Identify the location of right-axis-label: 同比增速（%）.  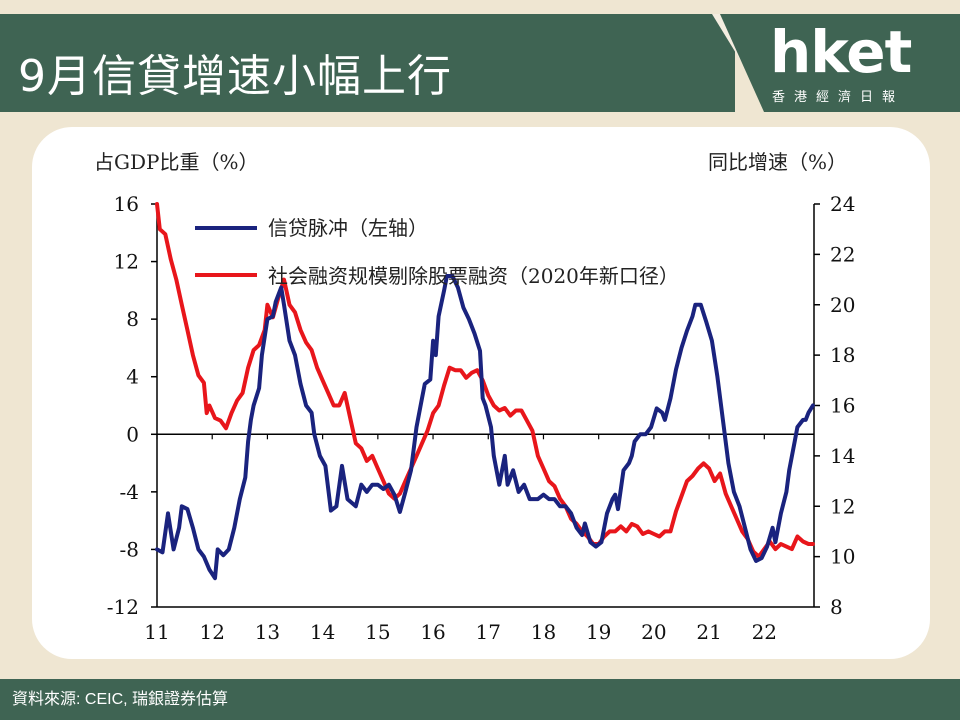
(777, 162).